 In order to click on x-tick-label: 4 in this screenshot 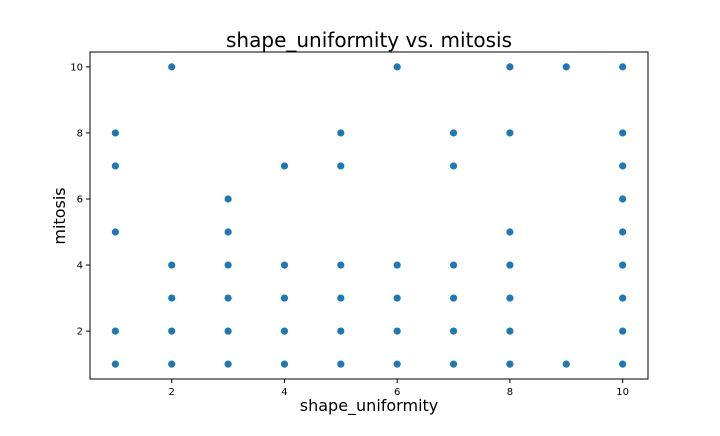, I will do `click(284, 392)`.